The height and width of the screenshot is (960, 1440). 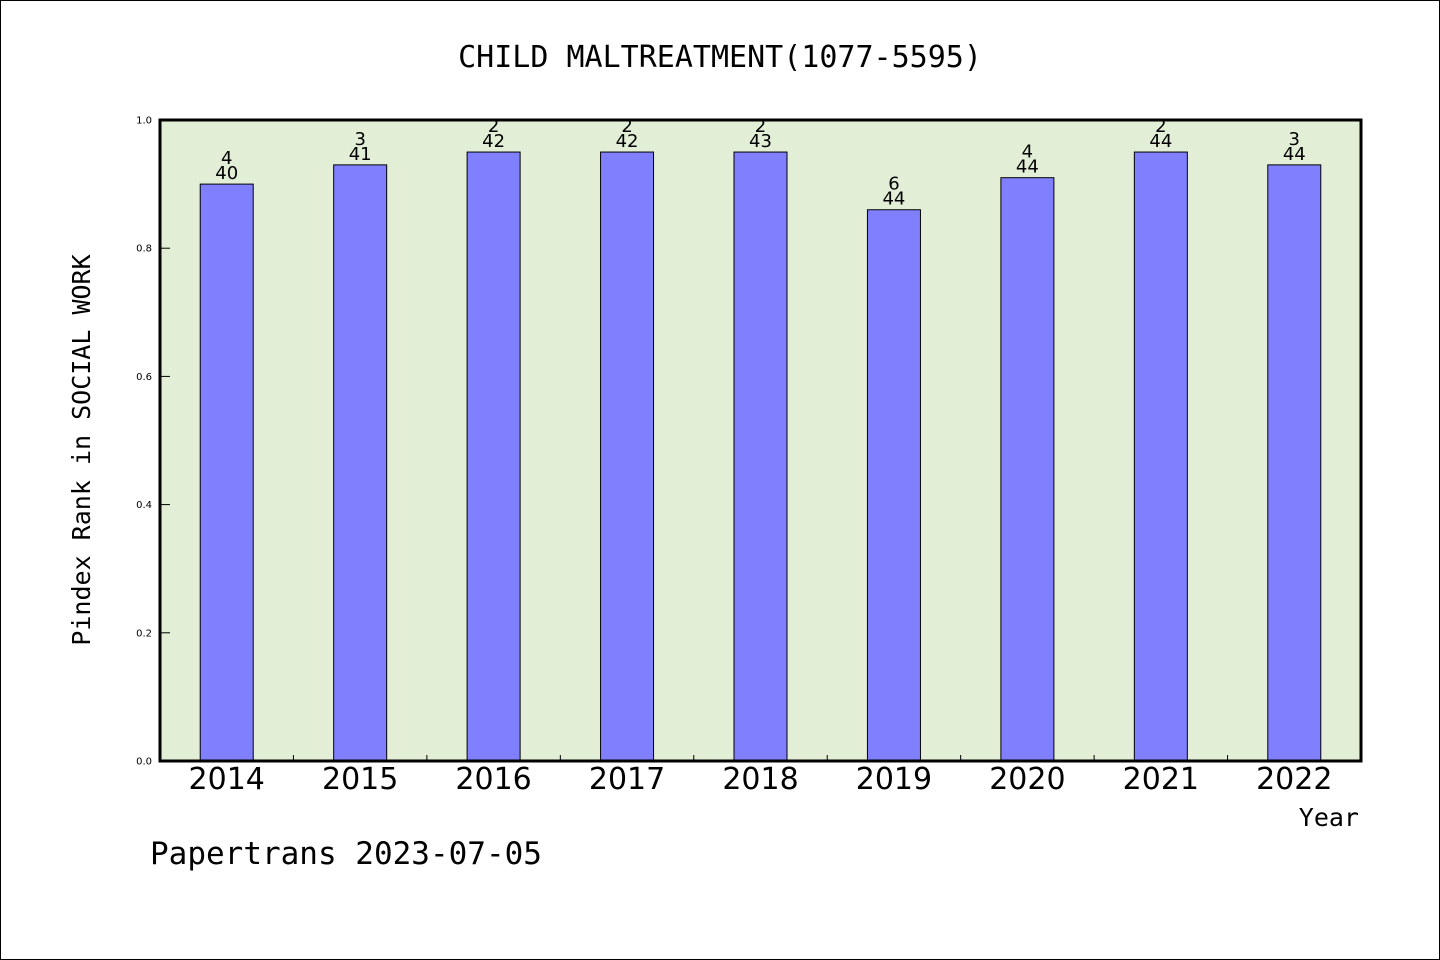 What do you see at coordinates (227, 779) in the screenshot?
I see `x-tick-label: 2014` at bounding box center [227, 779].